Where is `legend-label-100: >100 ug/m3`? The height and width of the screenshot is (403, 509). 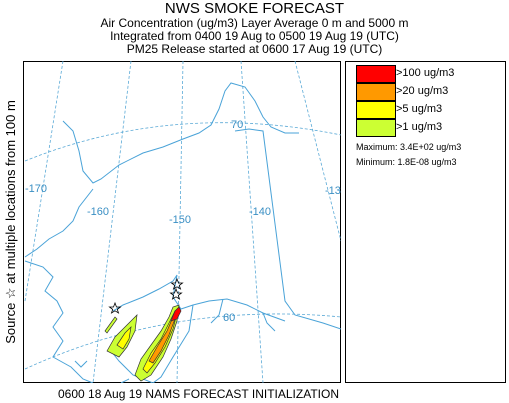 legend-label-100: >100 ug/m3 is located at coordinates (425, 73).